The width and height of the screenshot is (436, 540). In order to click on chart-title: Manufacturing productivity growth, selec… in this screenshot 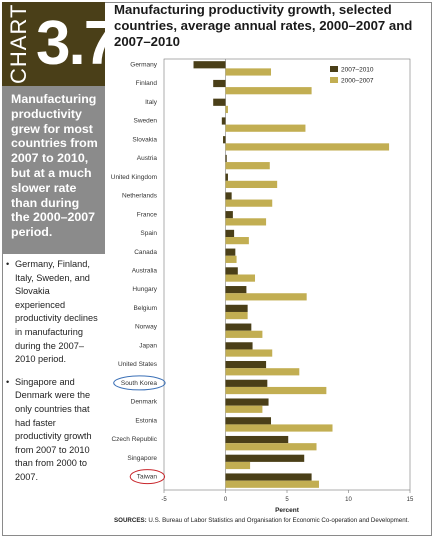, I will do `click(263, 25)`.